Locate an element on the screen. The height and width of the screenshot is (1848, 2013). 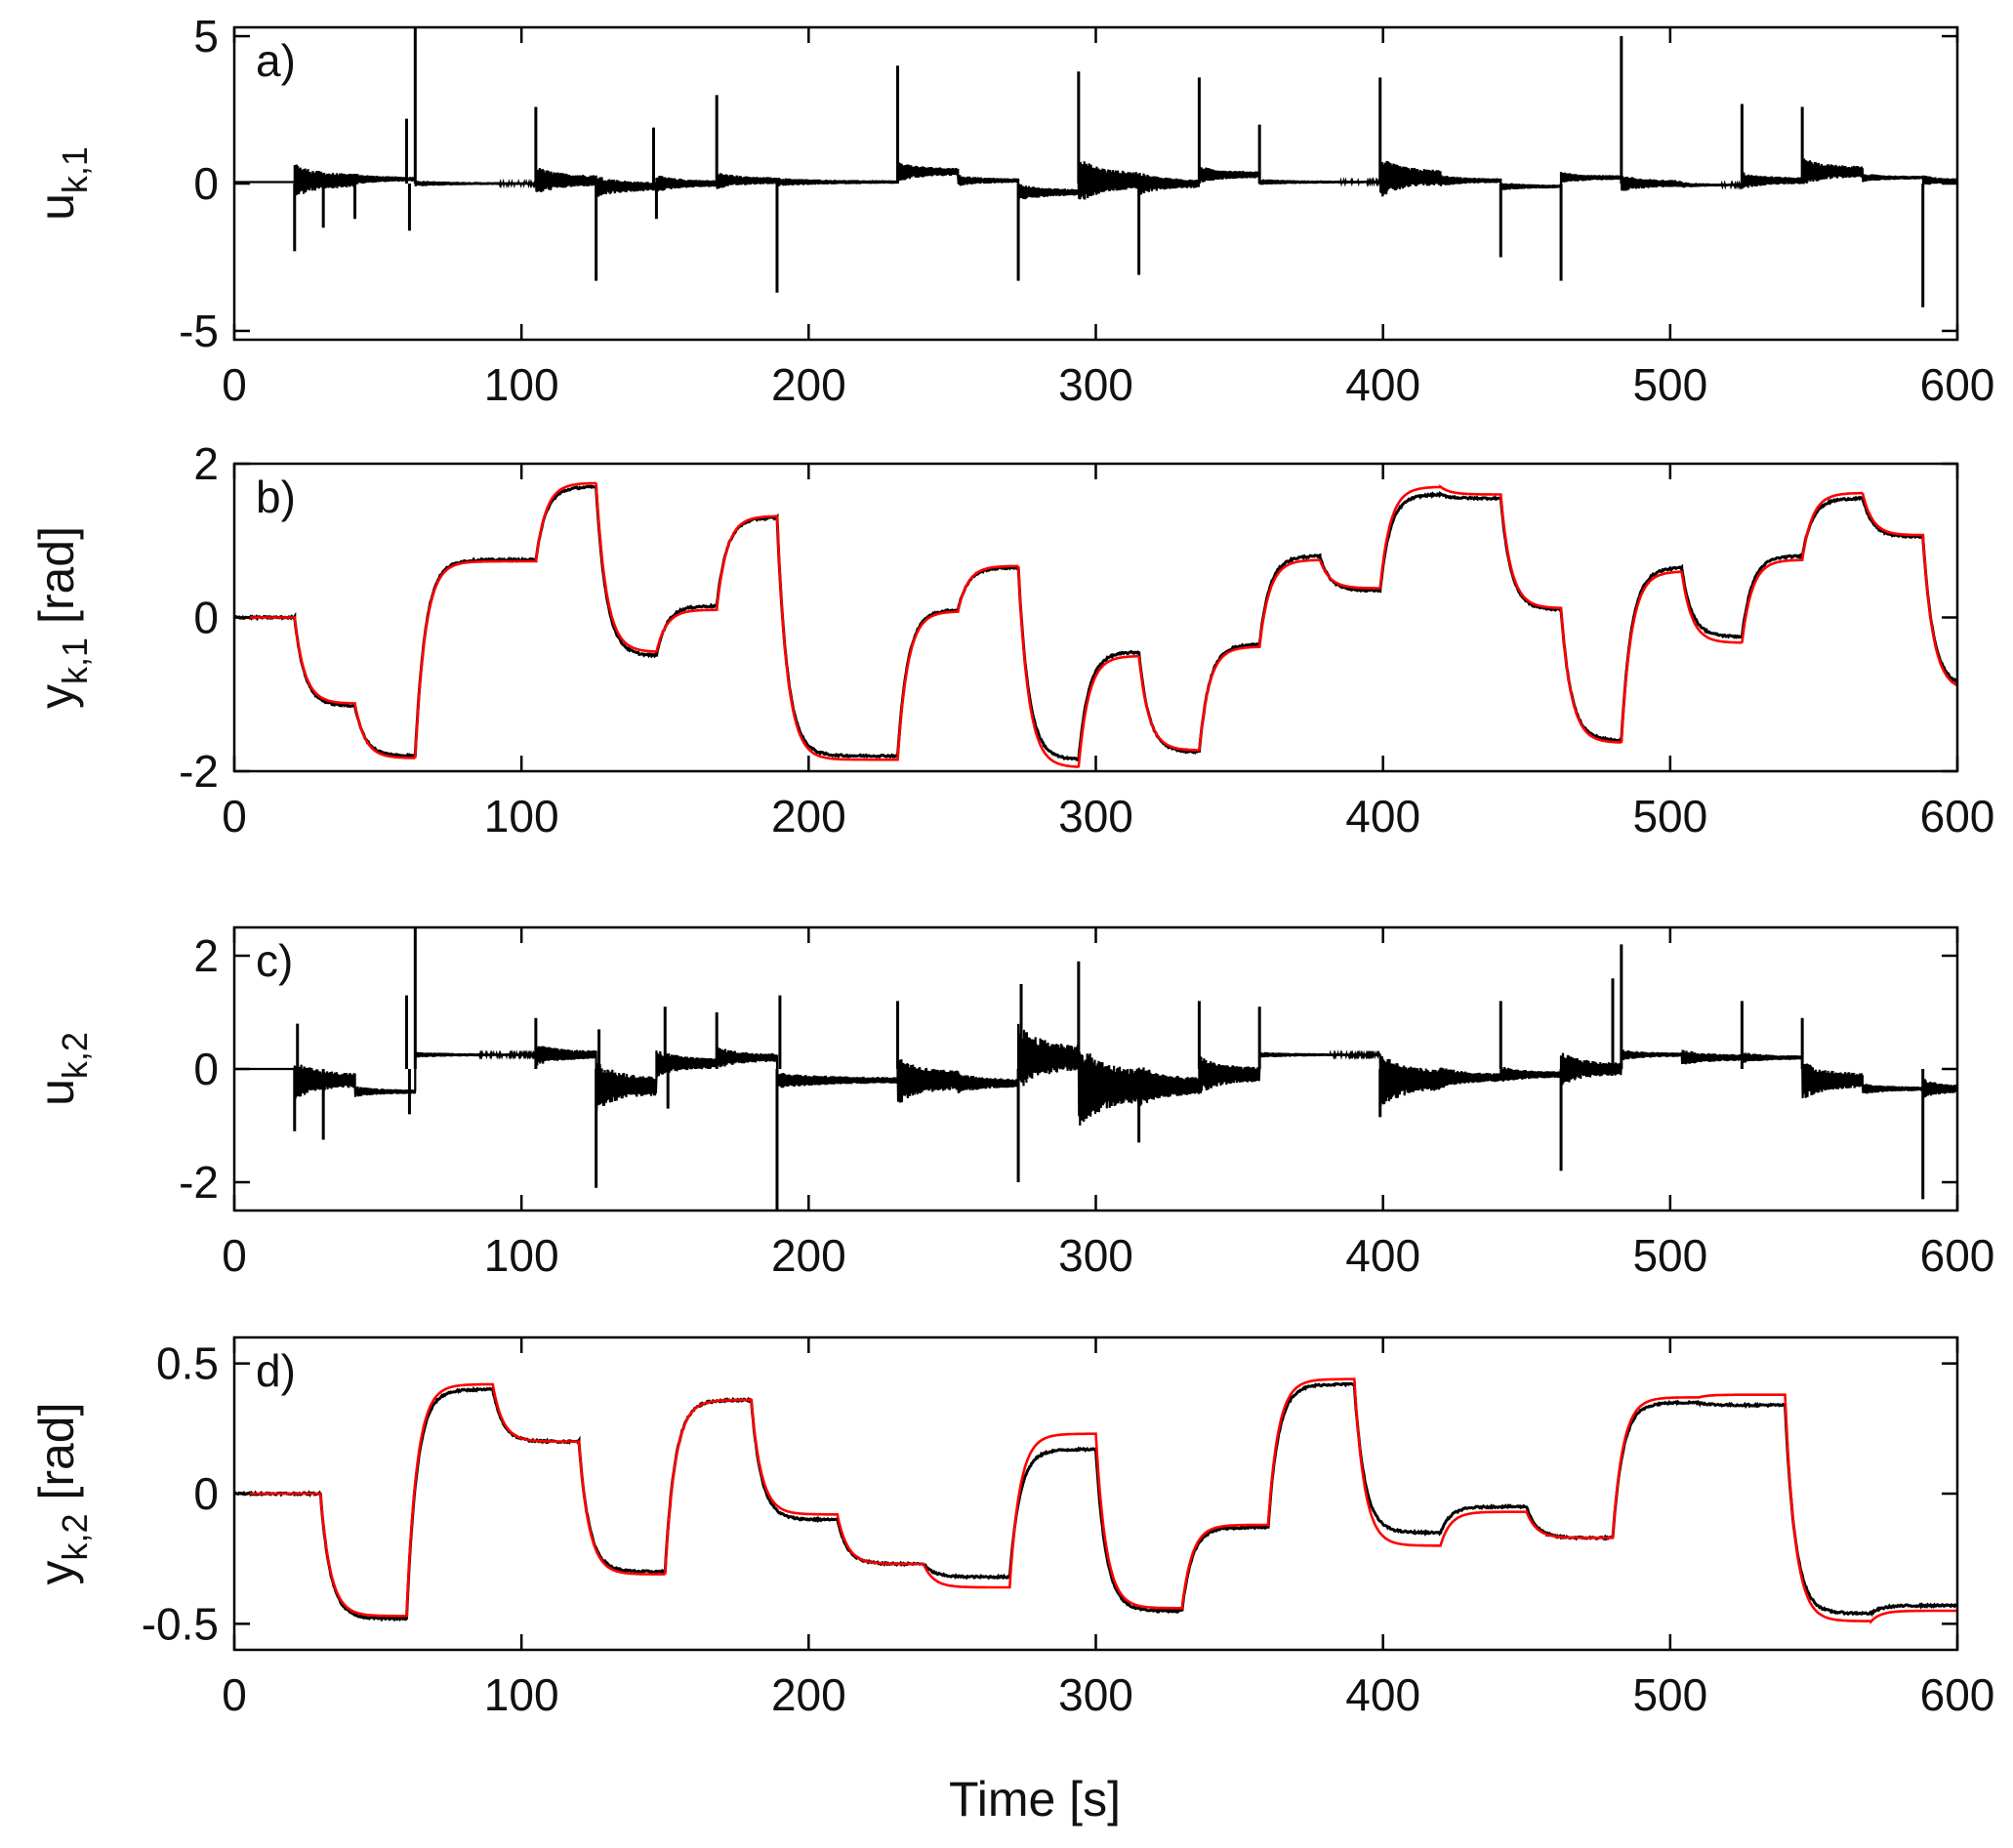
series-line-y-k-1-measured is located at coordinates (1096, 622).